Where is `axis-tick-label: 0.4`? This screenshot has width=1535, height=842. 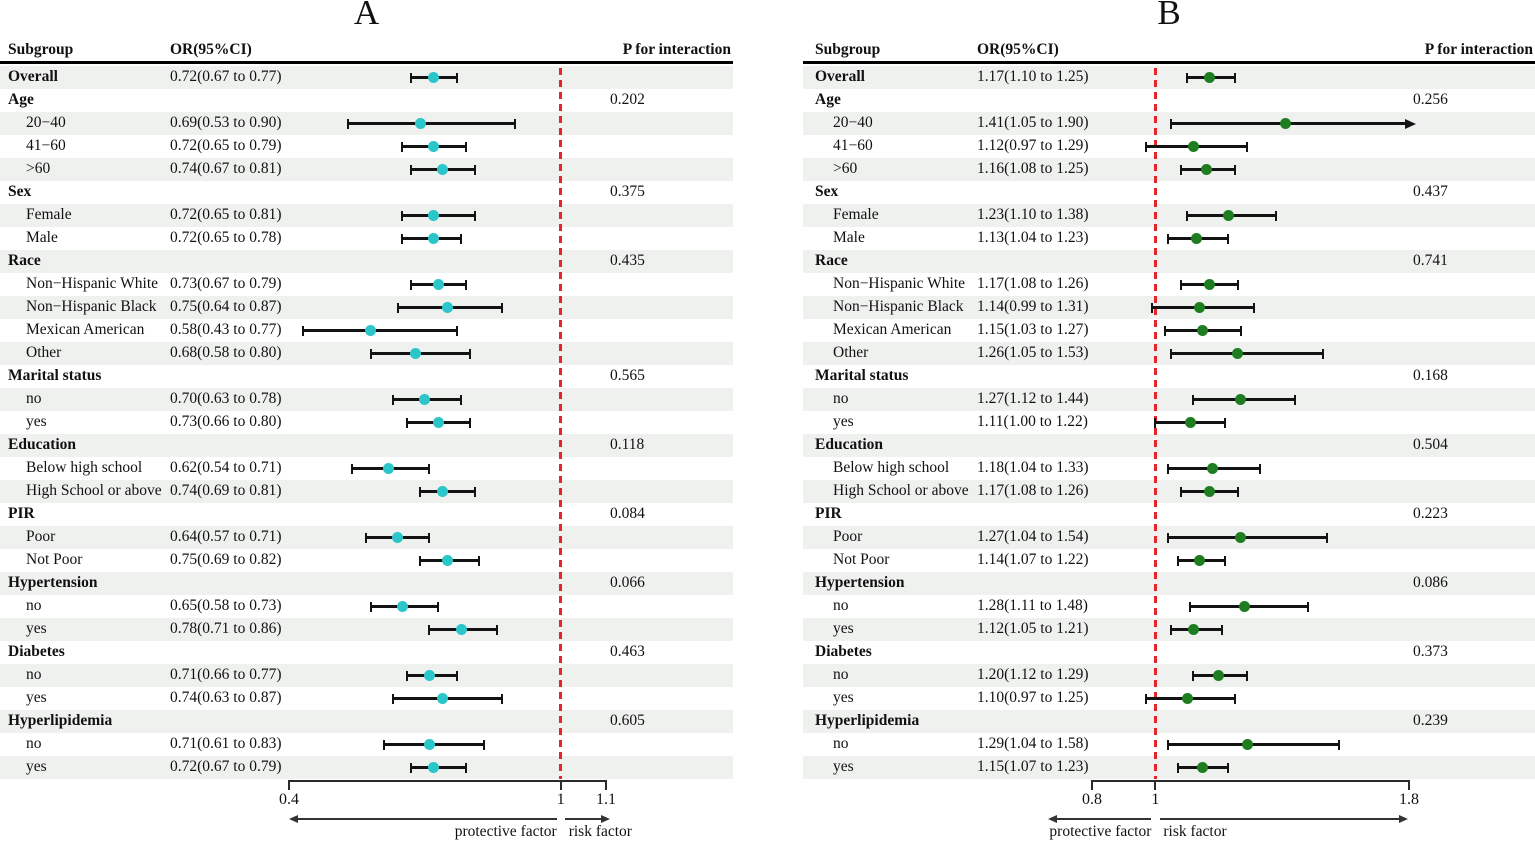 axis-tick-label: 0.4 is located at coordinates (289, 799).